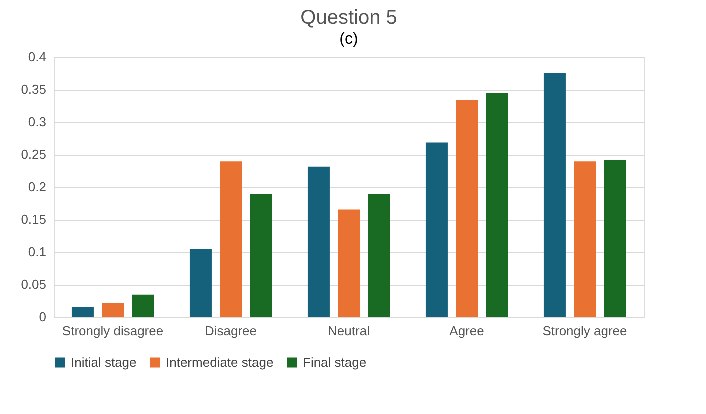  Describe the element at coordinates (220, 362) in the screenshot. I see `legend-label: Intermediate stage` at that location.